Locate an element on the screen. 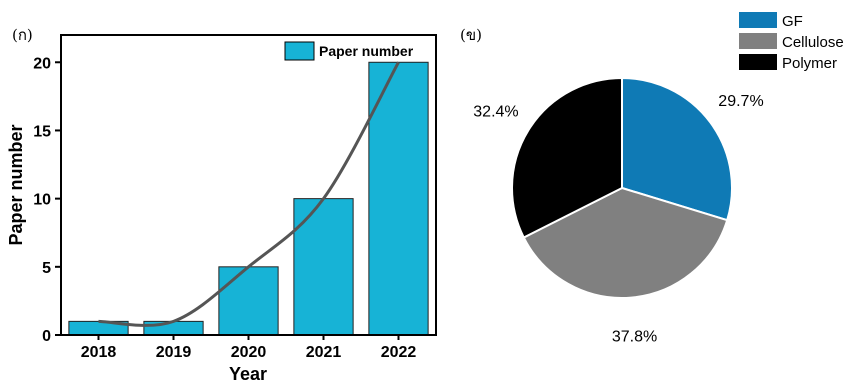 This screenshot has height=383, width=851. y-tick-label: 20 is located at coordinates (42, 63).